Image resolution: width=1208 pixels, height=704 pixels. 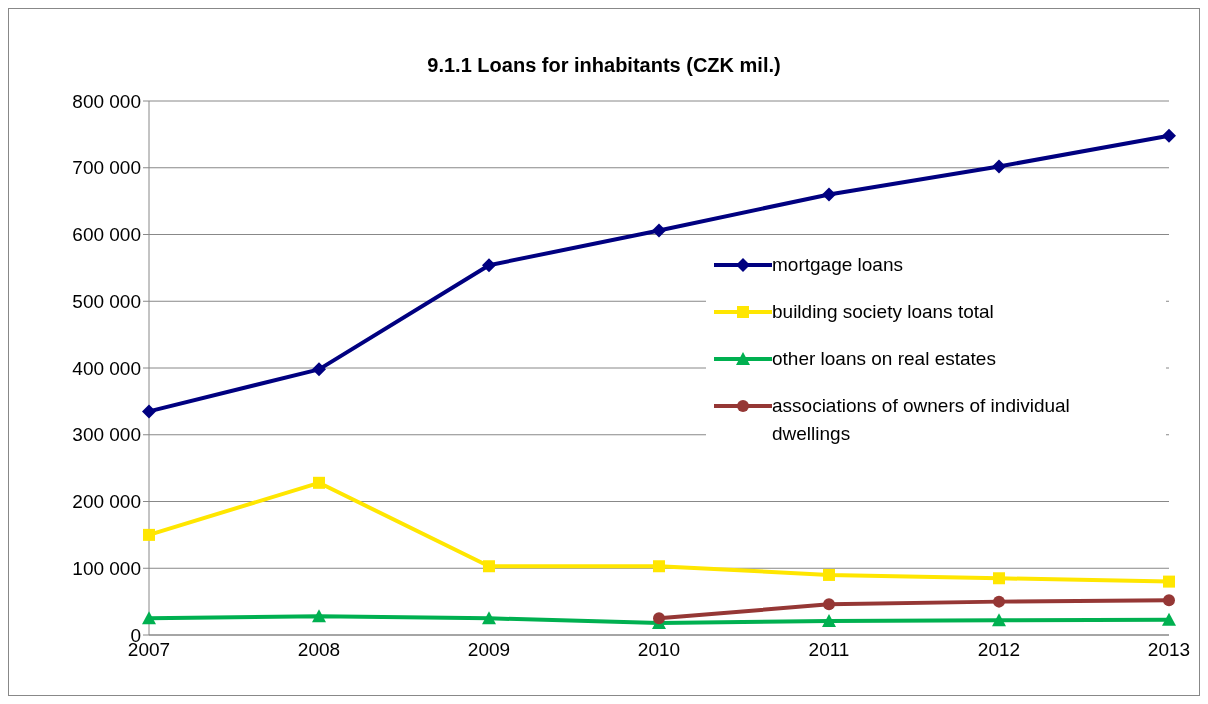 What do you see at coordinates (106, 435) in the screenshot?
I see `y-tick-label: 300 000` at bounding box center [106, 435].